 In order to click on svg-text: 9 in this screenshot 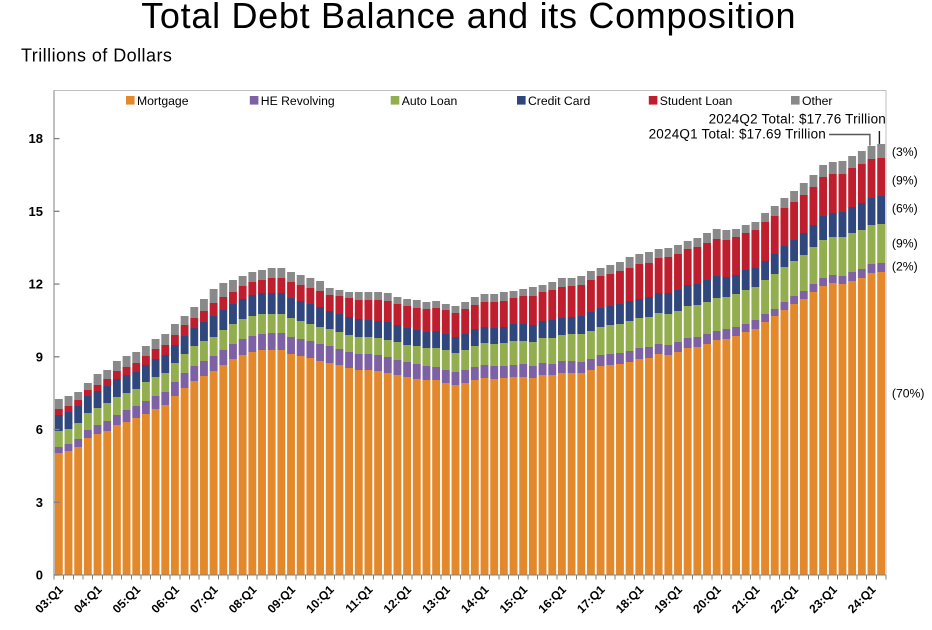, I will do `click(39, 356)`.